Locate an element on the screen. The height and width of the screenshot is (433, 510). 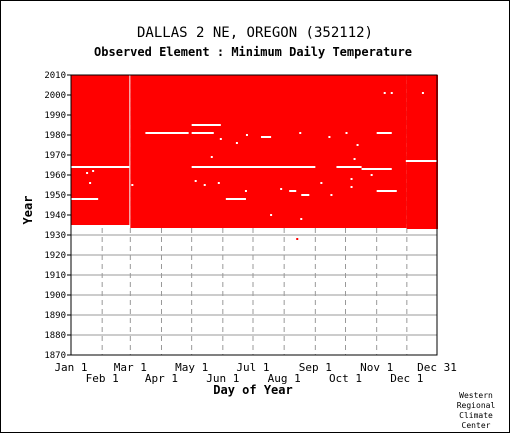
x-tick-label: Jul 1 is located at coordinates (252, 367).